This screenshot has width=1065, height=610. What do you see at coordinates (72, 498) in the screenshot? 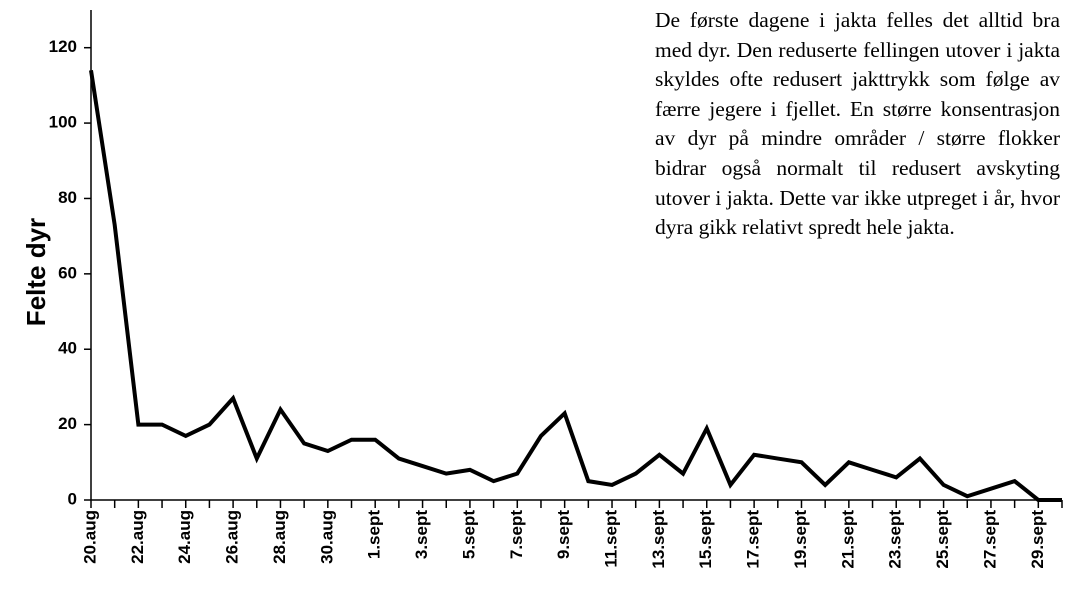
I see `y-tick-label: 0` at bounding box center [72, 498].